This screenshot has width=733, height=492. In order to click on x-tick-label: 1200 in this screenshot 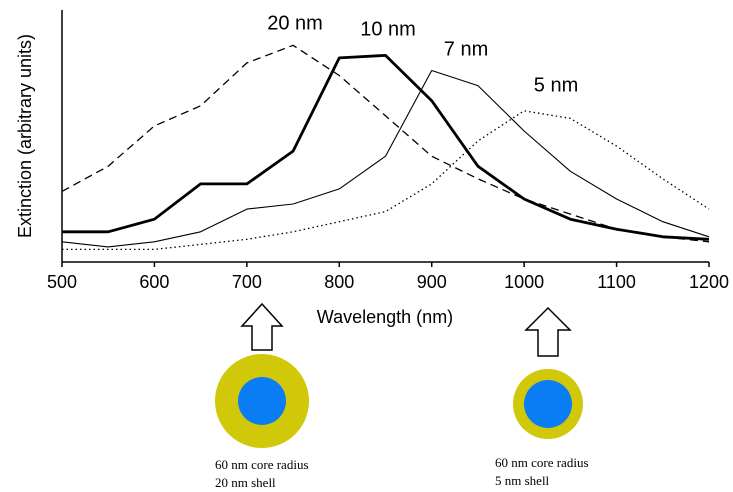, I will do `click(709, 282)`.